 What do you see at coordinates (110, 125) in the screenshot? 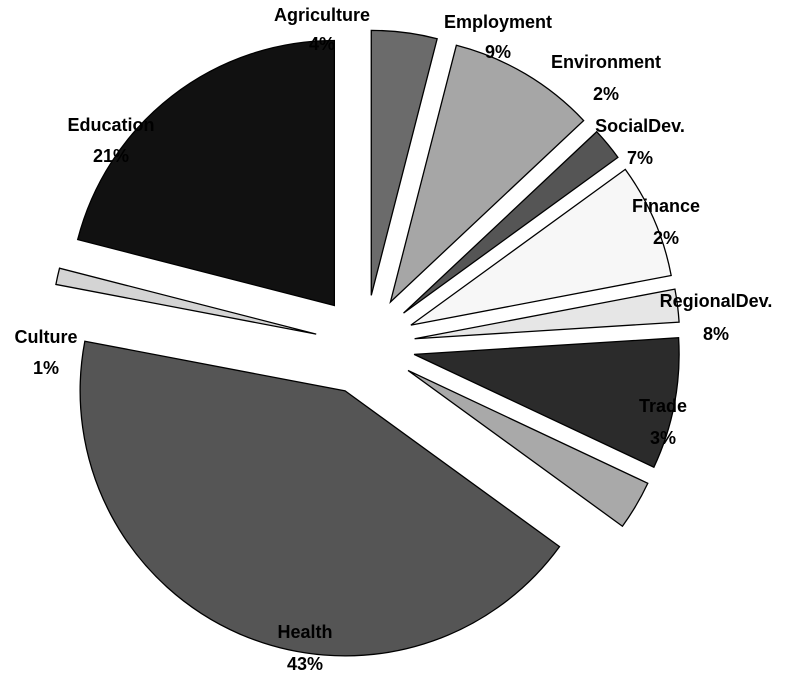
I see `slice-label-education: Education` at bounding box center [110, 125].